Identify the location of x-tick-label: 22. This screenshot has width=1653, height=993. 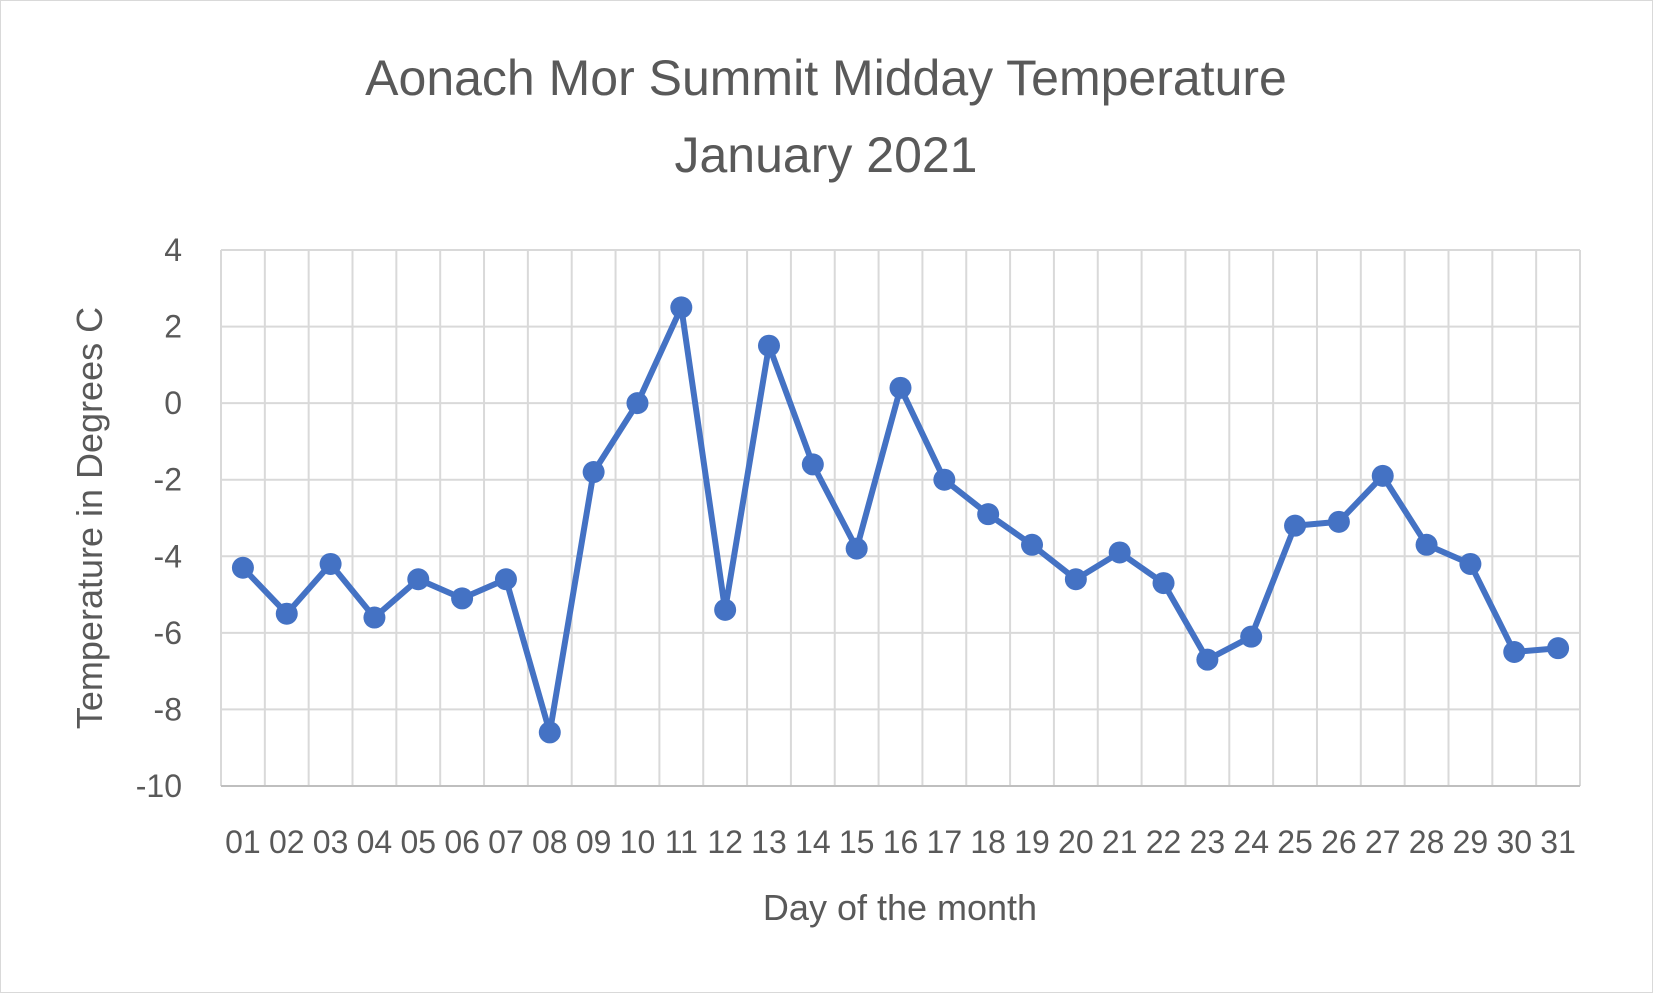
(1164, 842).